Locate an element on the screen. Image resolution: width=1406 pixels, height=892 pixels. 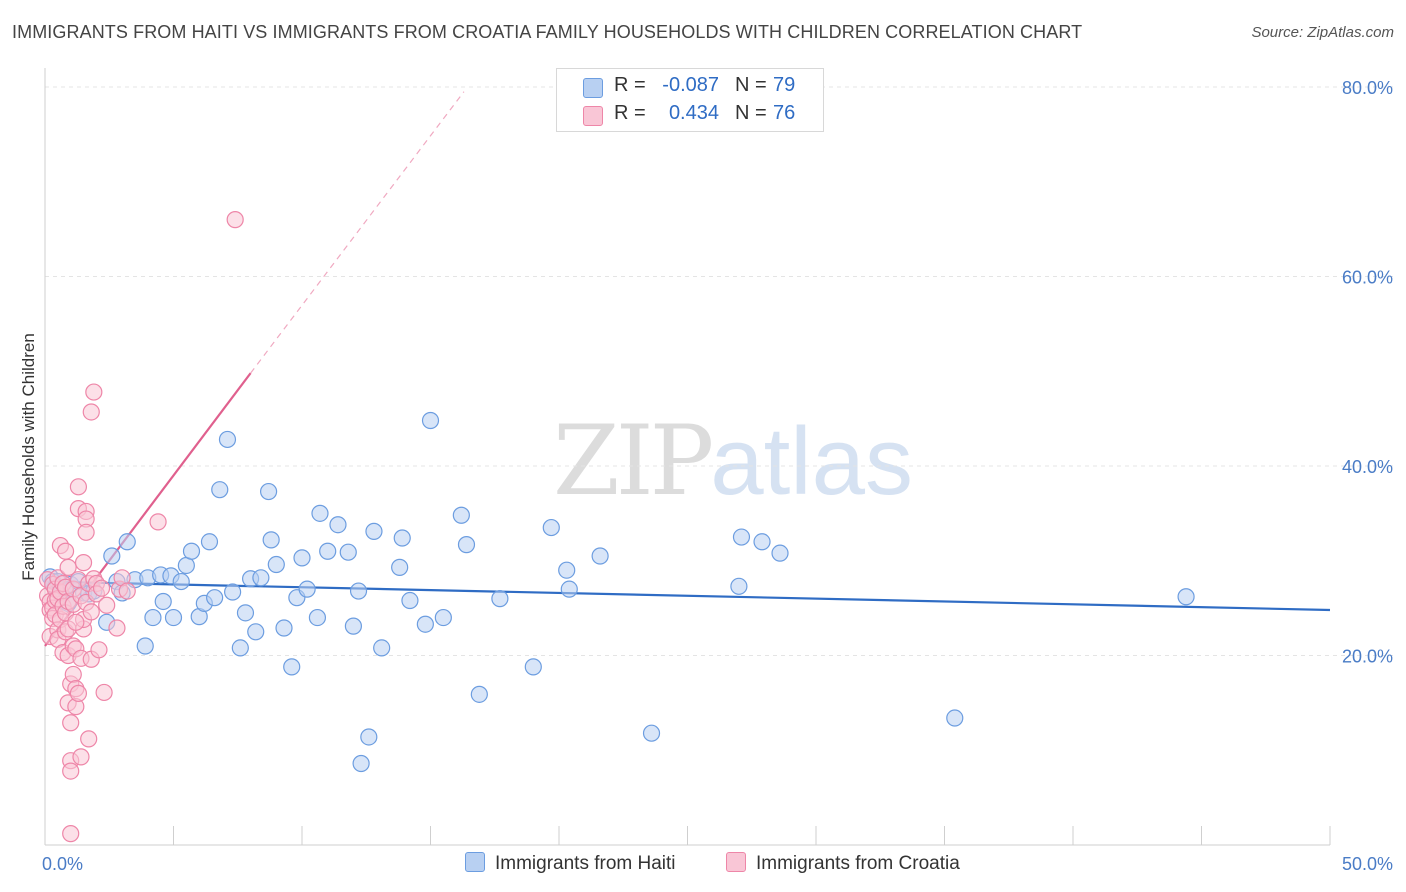
legend-r-label: R = is located at coordinates (630, 113).